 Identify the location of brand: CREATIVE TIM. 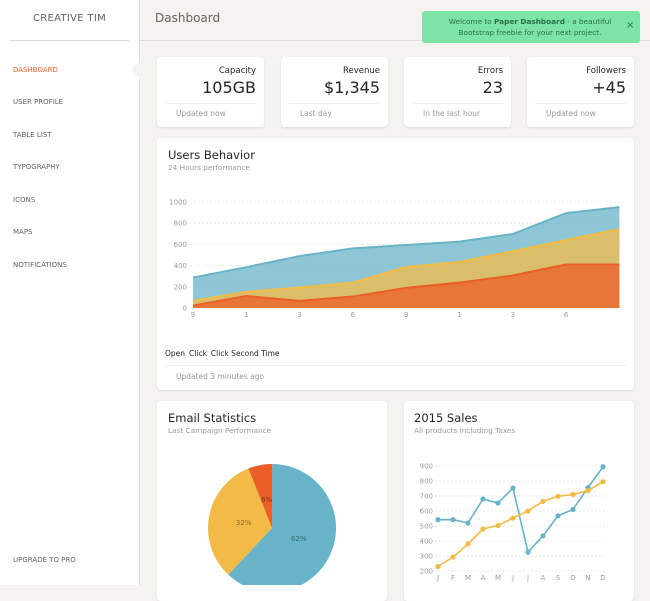
(69, 18).